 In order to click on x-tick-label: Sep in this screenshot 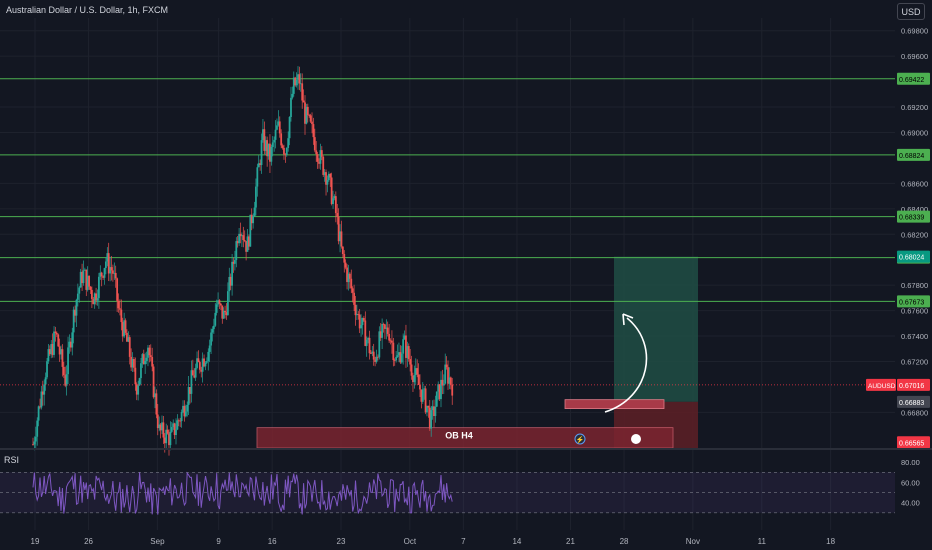, I will do `click(157, 541)`.